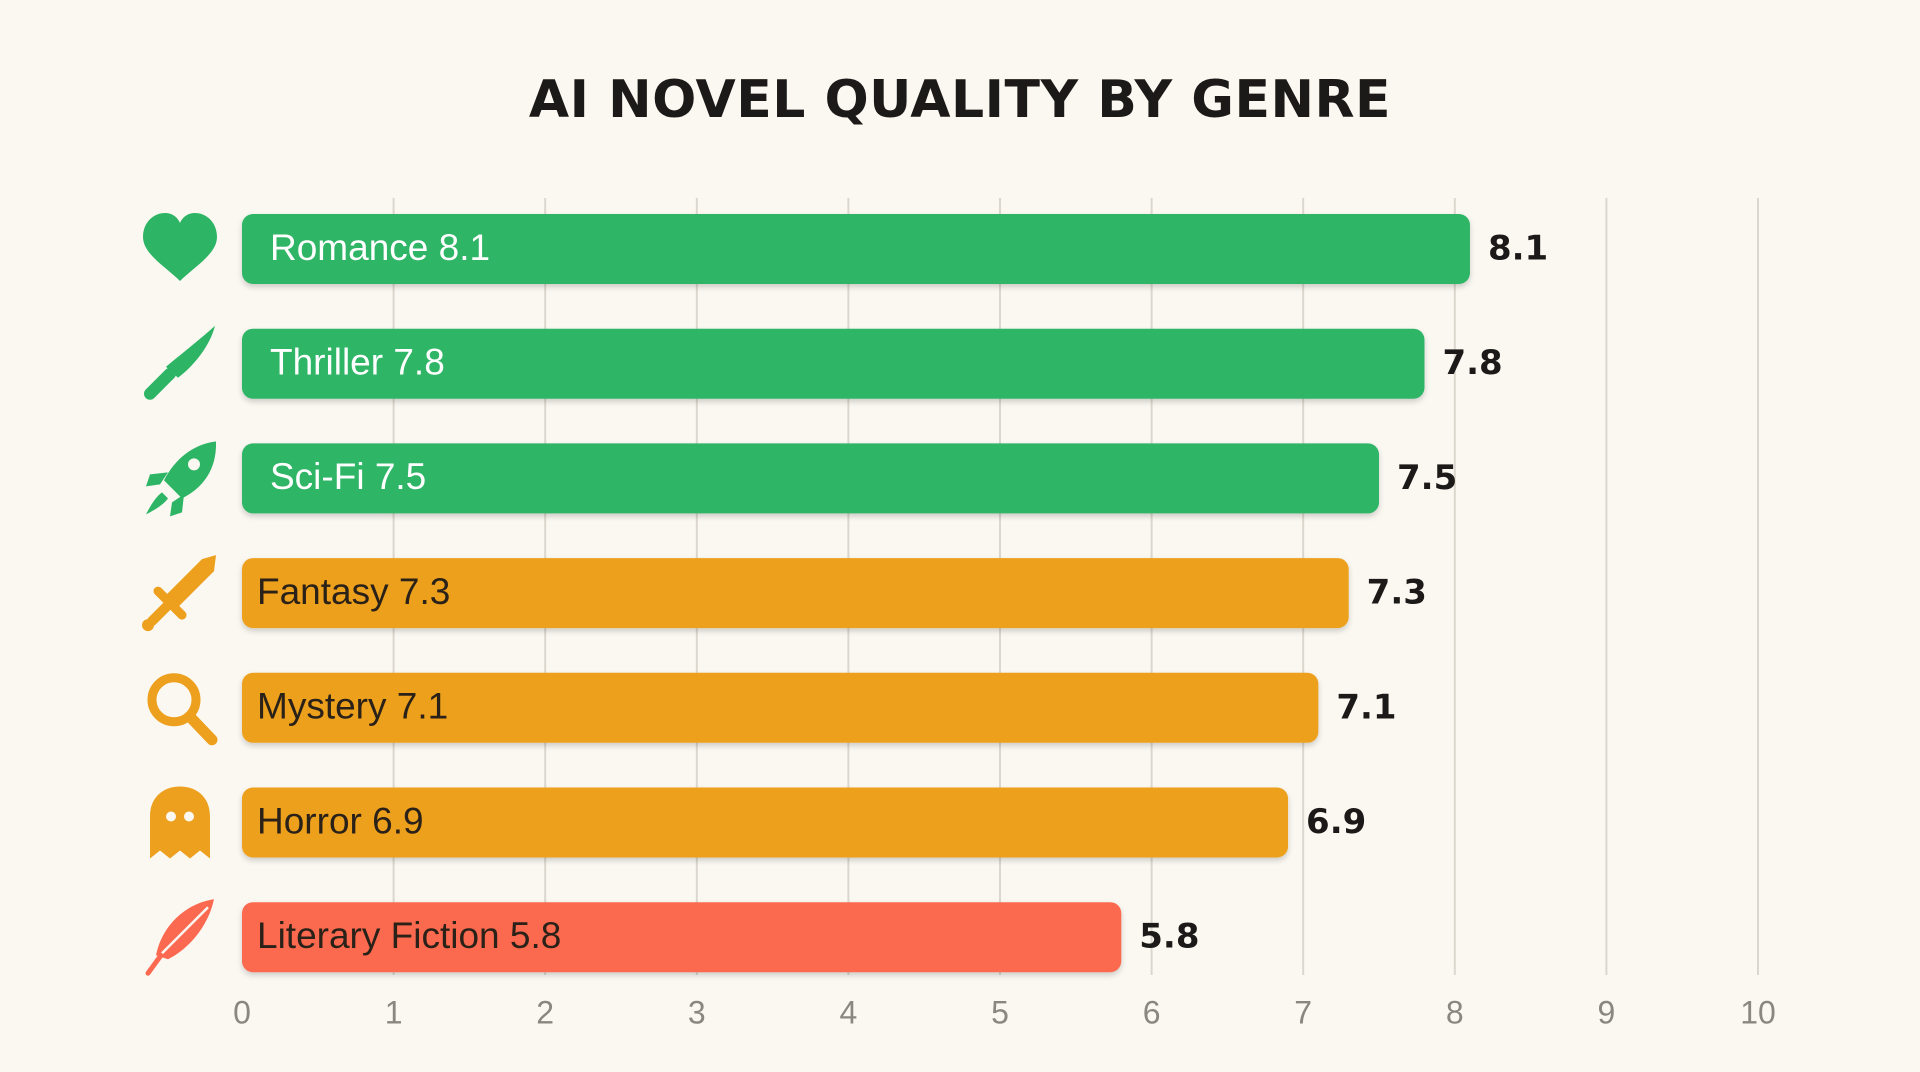  Describe the element at coordinates (394, 1012) in the screenshot. I see `x-tick-label: 1` at that location.